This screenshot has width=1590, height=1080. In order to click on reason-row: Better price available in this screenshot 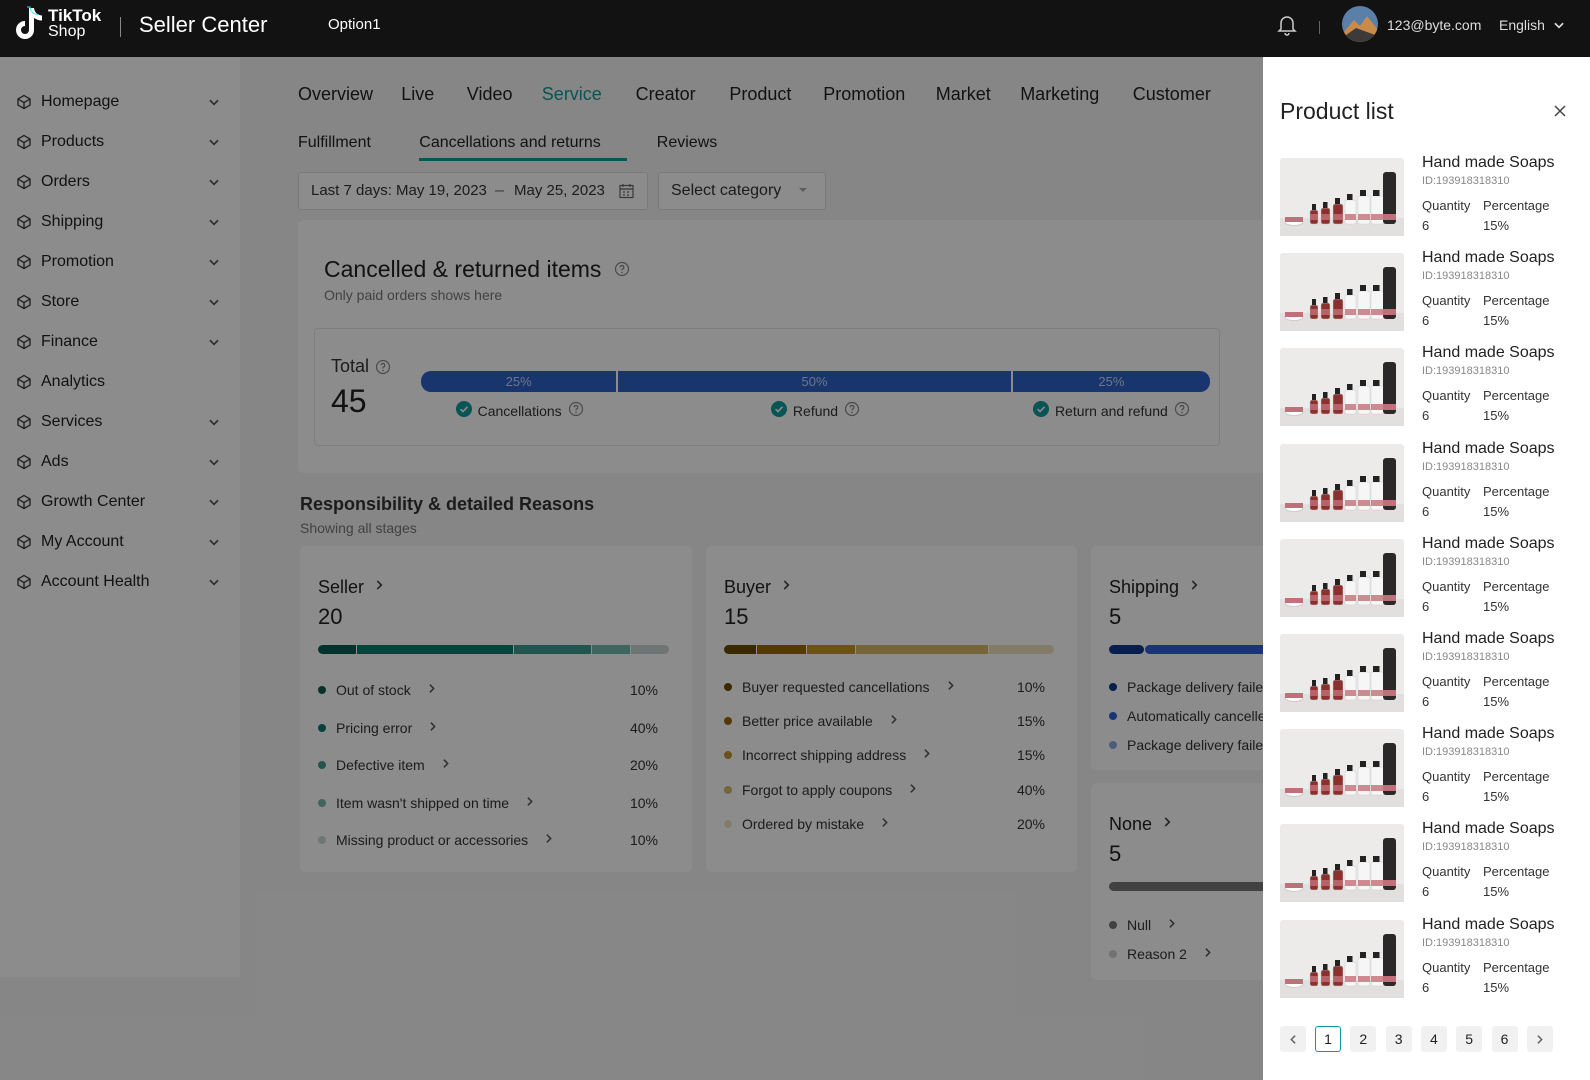, I will do `click(812, 721)`.